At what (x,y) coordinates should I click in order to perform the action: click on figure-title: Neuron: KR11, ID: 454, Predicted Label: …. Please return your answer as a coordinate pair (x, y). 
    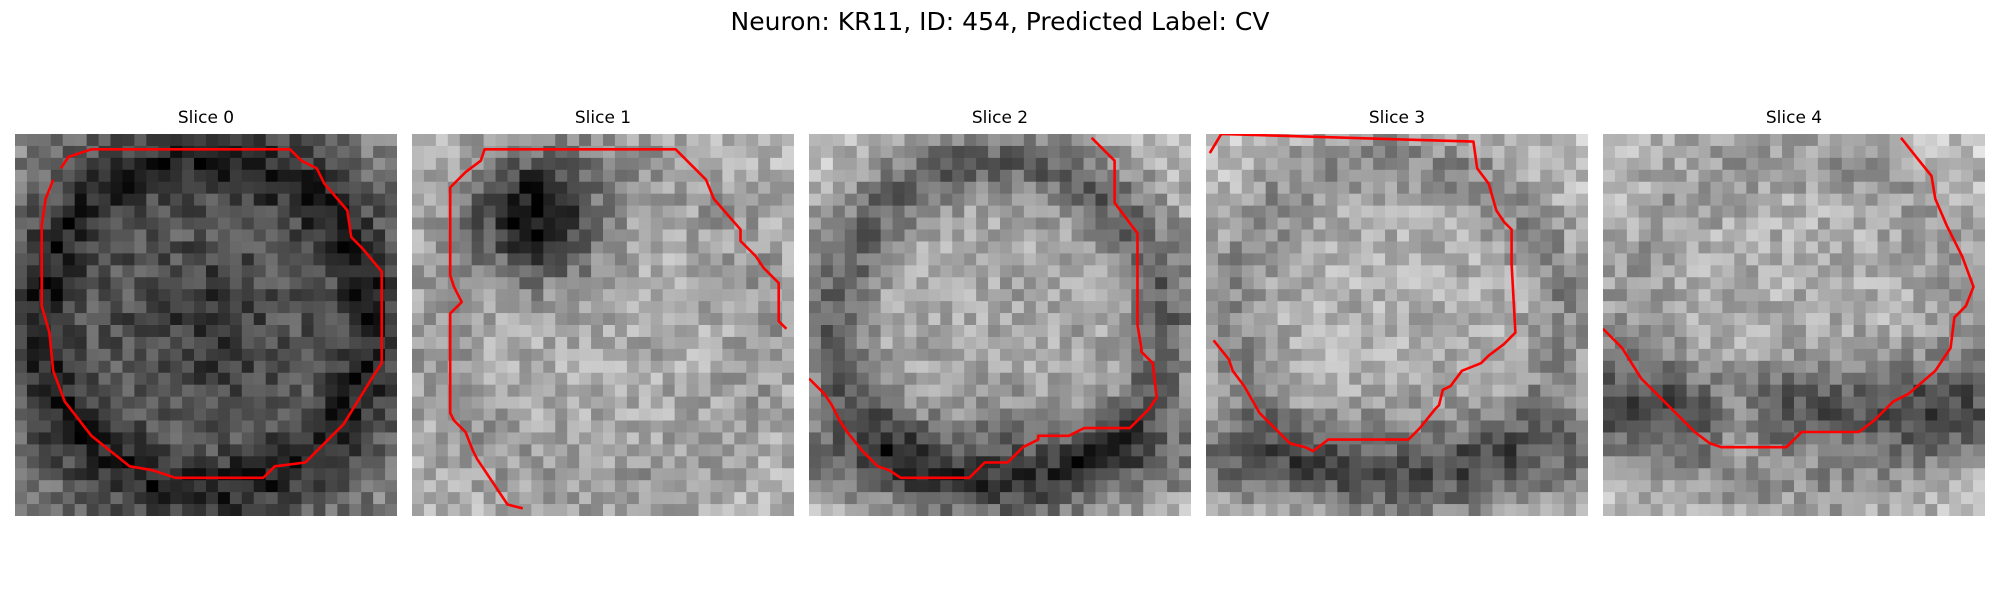
    Looking at the image, I should click on (1000, 21).